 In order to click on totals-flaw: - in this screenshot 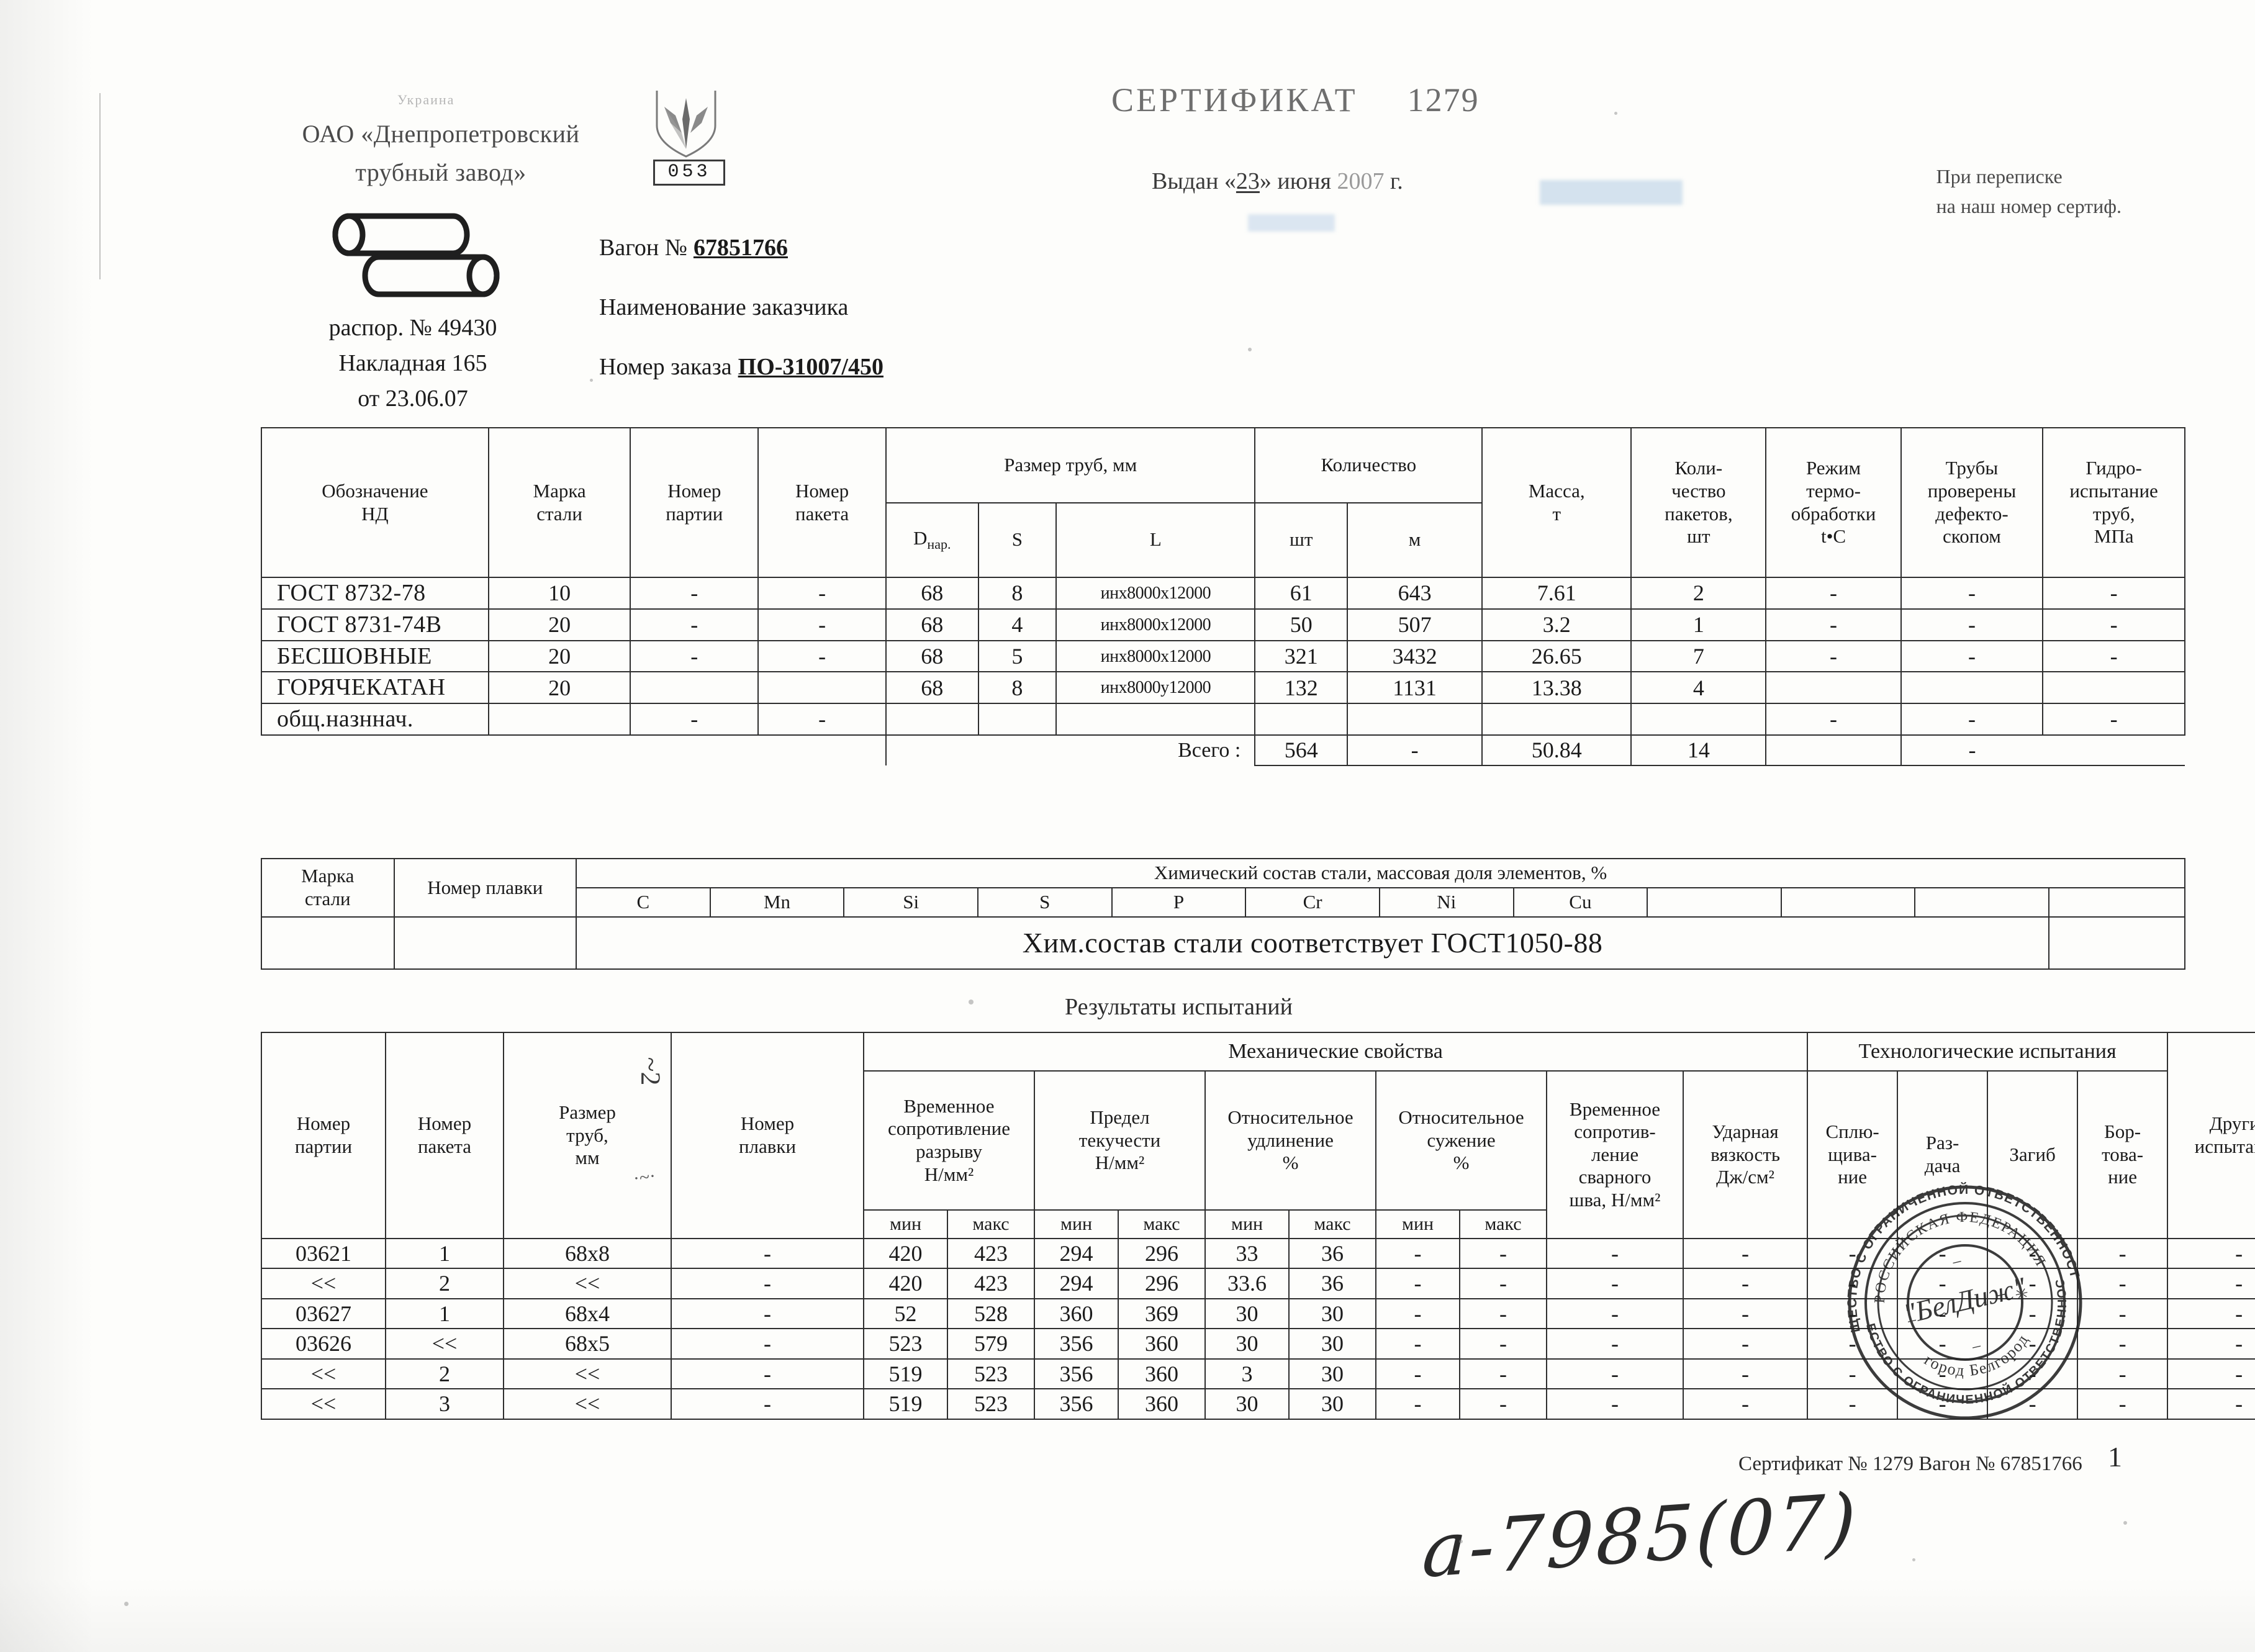, I will do `click(1971, 750)`.